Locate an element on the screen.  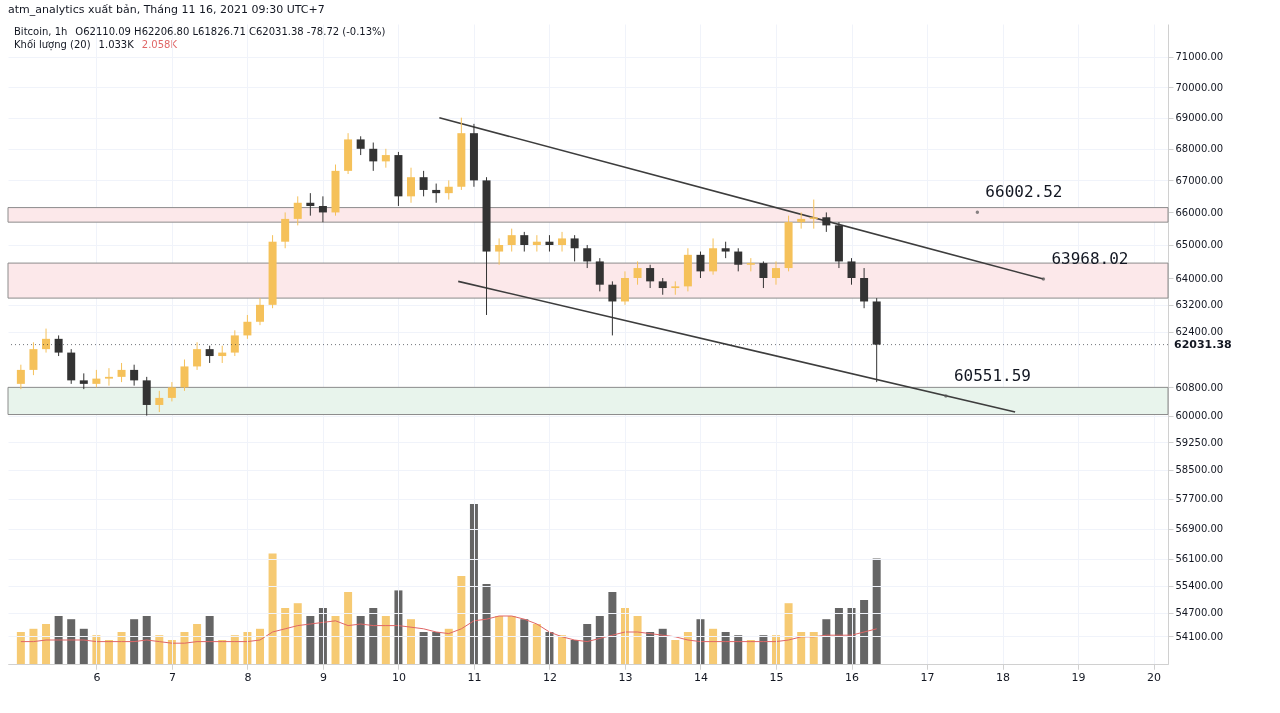
x-tick-label: 9 is located at coordinates (323, 677).